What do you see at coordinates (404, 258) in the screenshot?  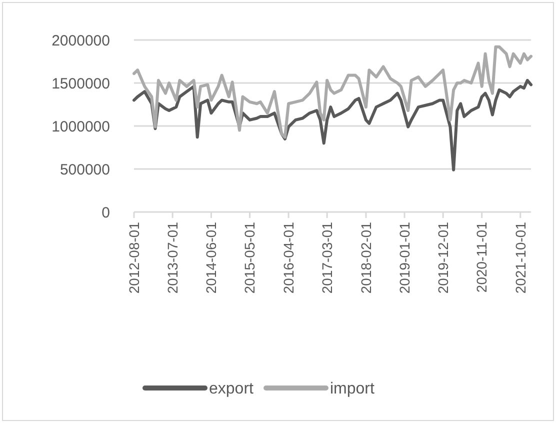 I see `x-tick-label: 2019-01-01` at bounding box center [404, 258].